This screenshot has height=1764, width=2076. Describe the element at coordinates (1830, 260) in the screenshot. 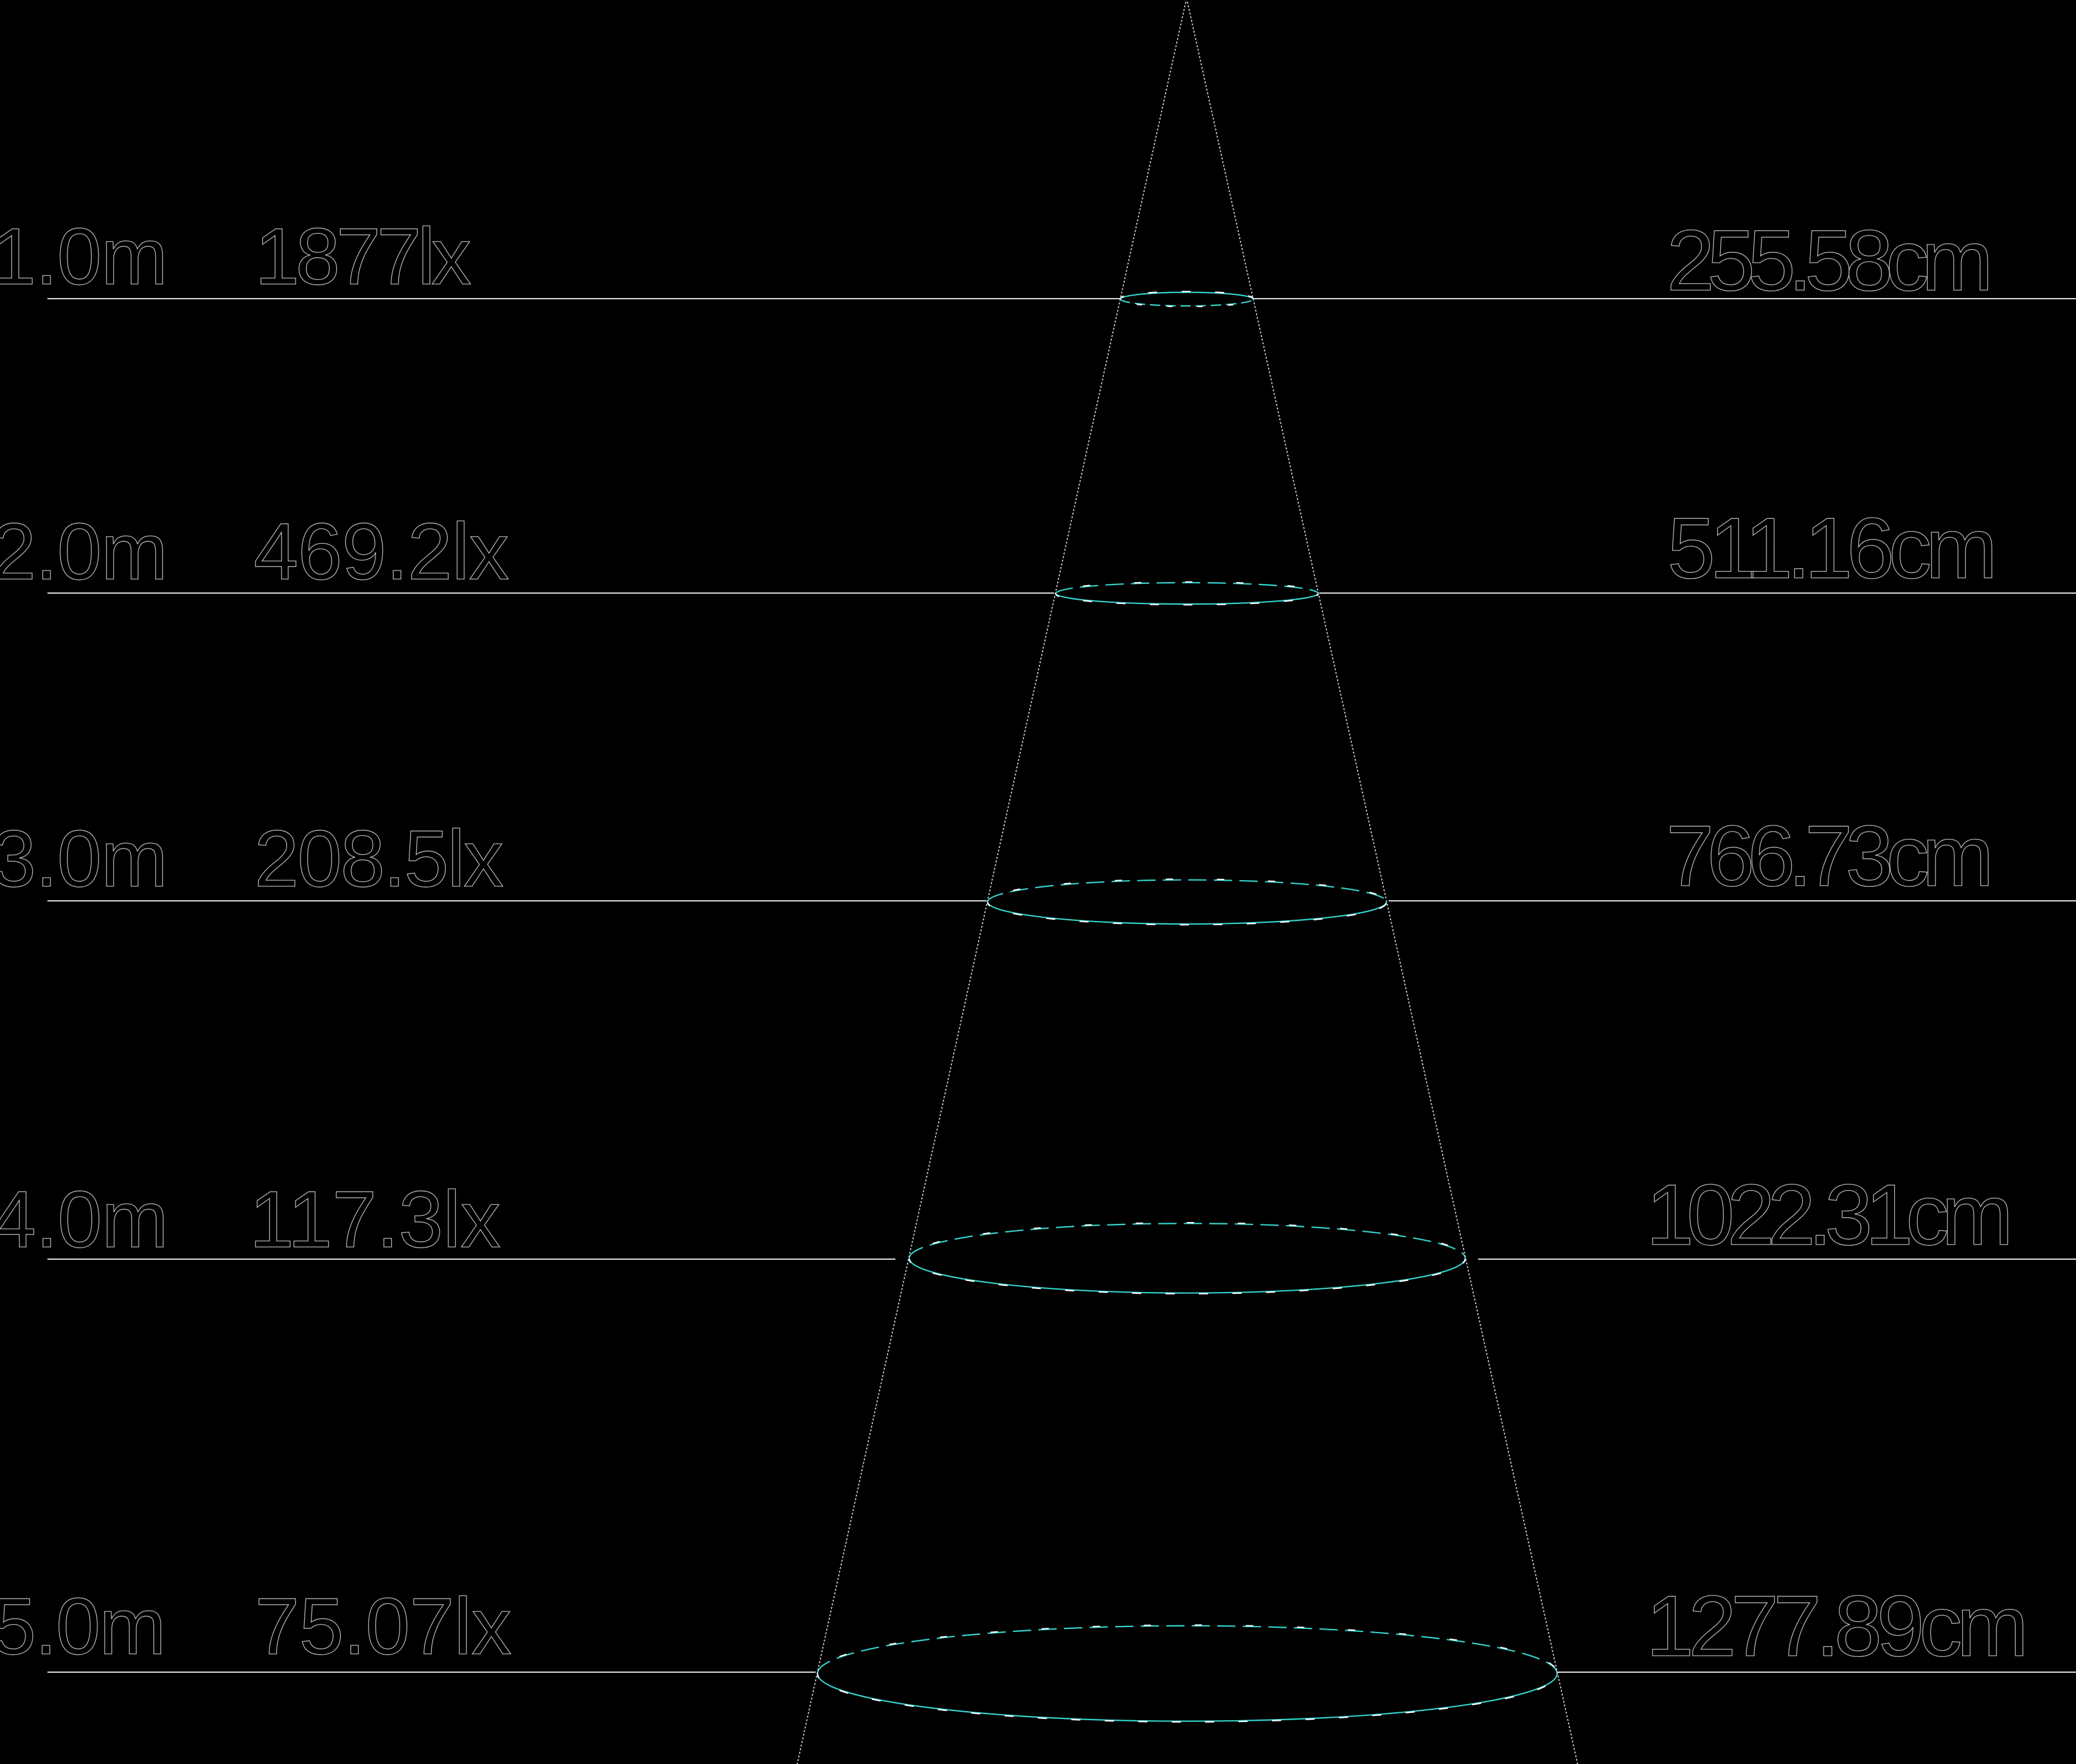

I see `svg-text: 255.58cm` at that location.